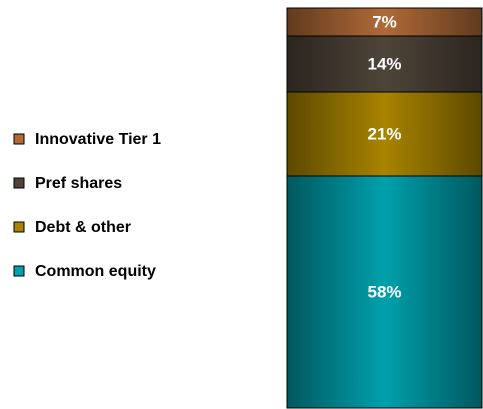  I want to click on value-label: 7%, so click(384, 21).